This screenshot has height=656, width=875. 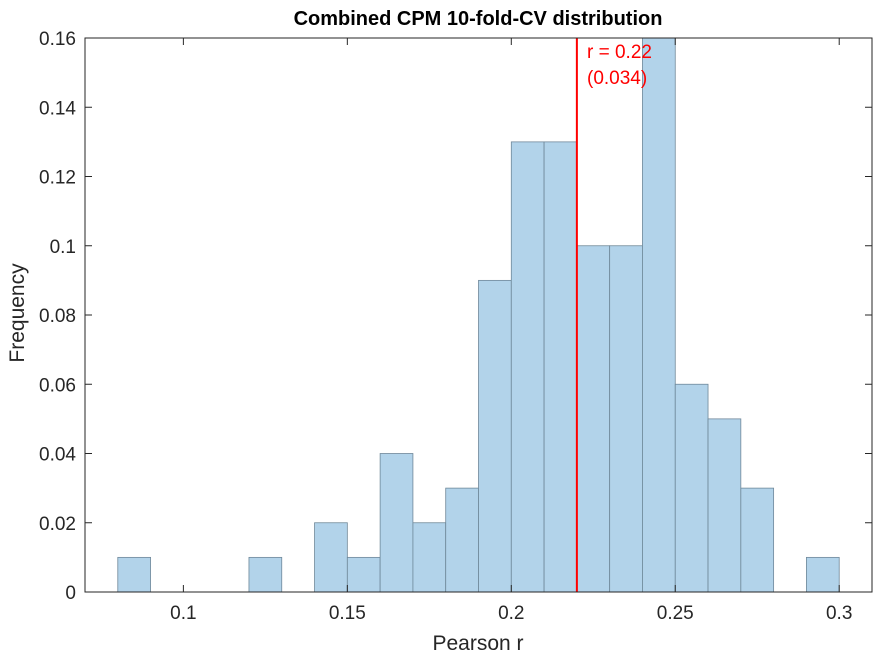 What do you see at coordinates (675, 613) in the screenshot?
I see `x-tick-label: 0.25` at bounding box center [675, 613].